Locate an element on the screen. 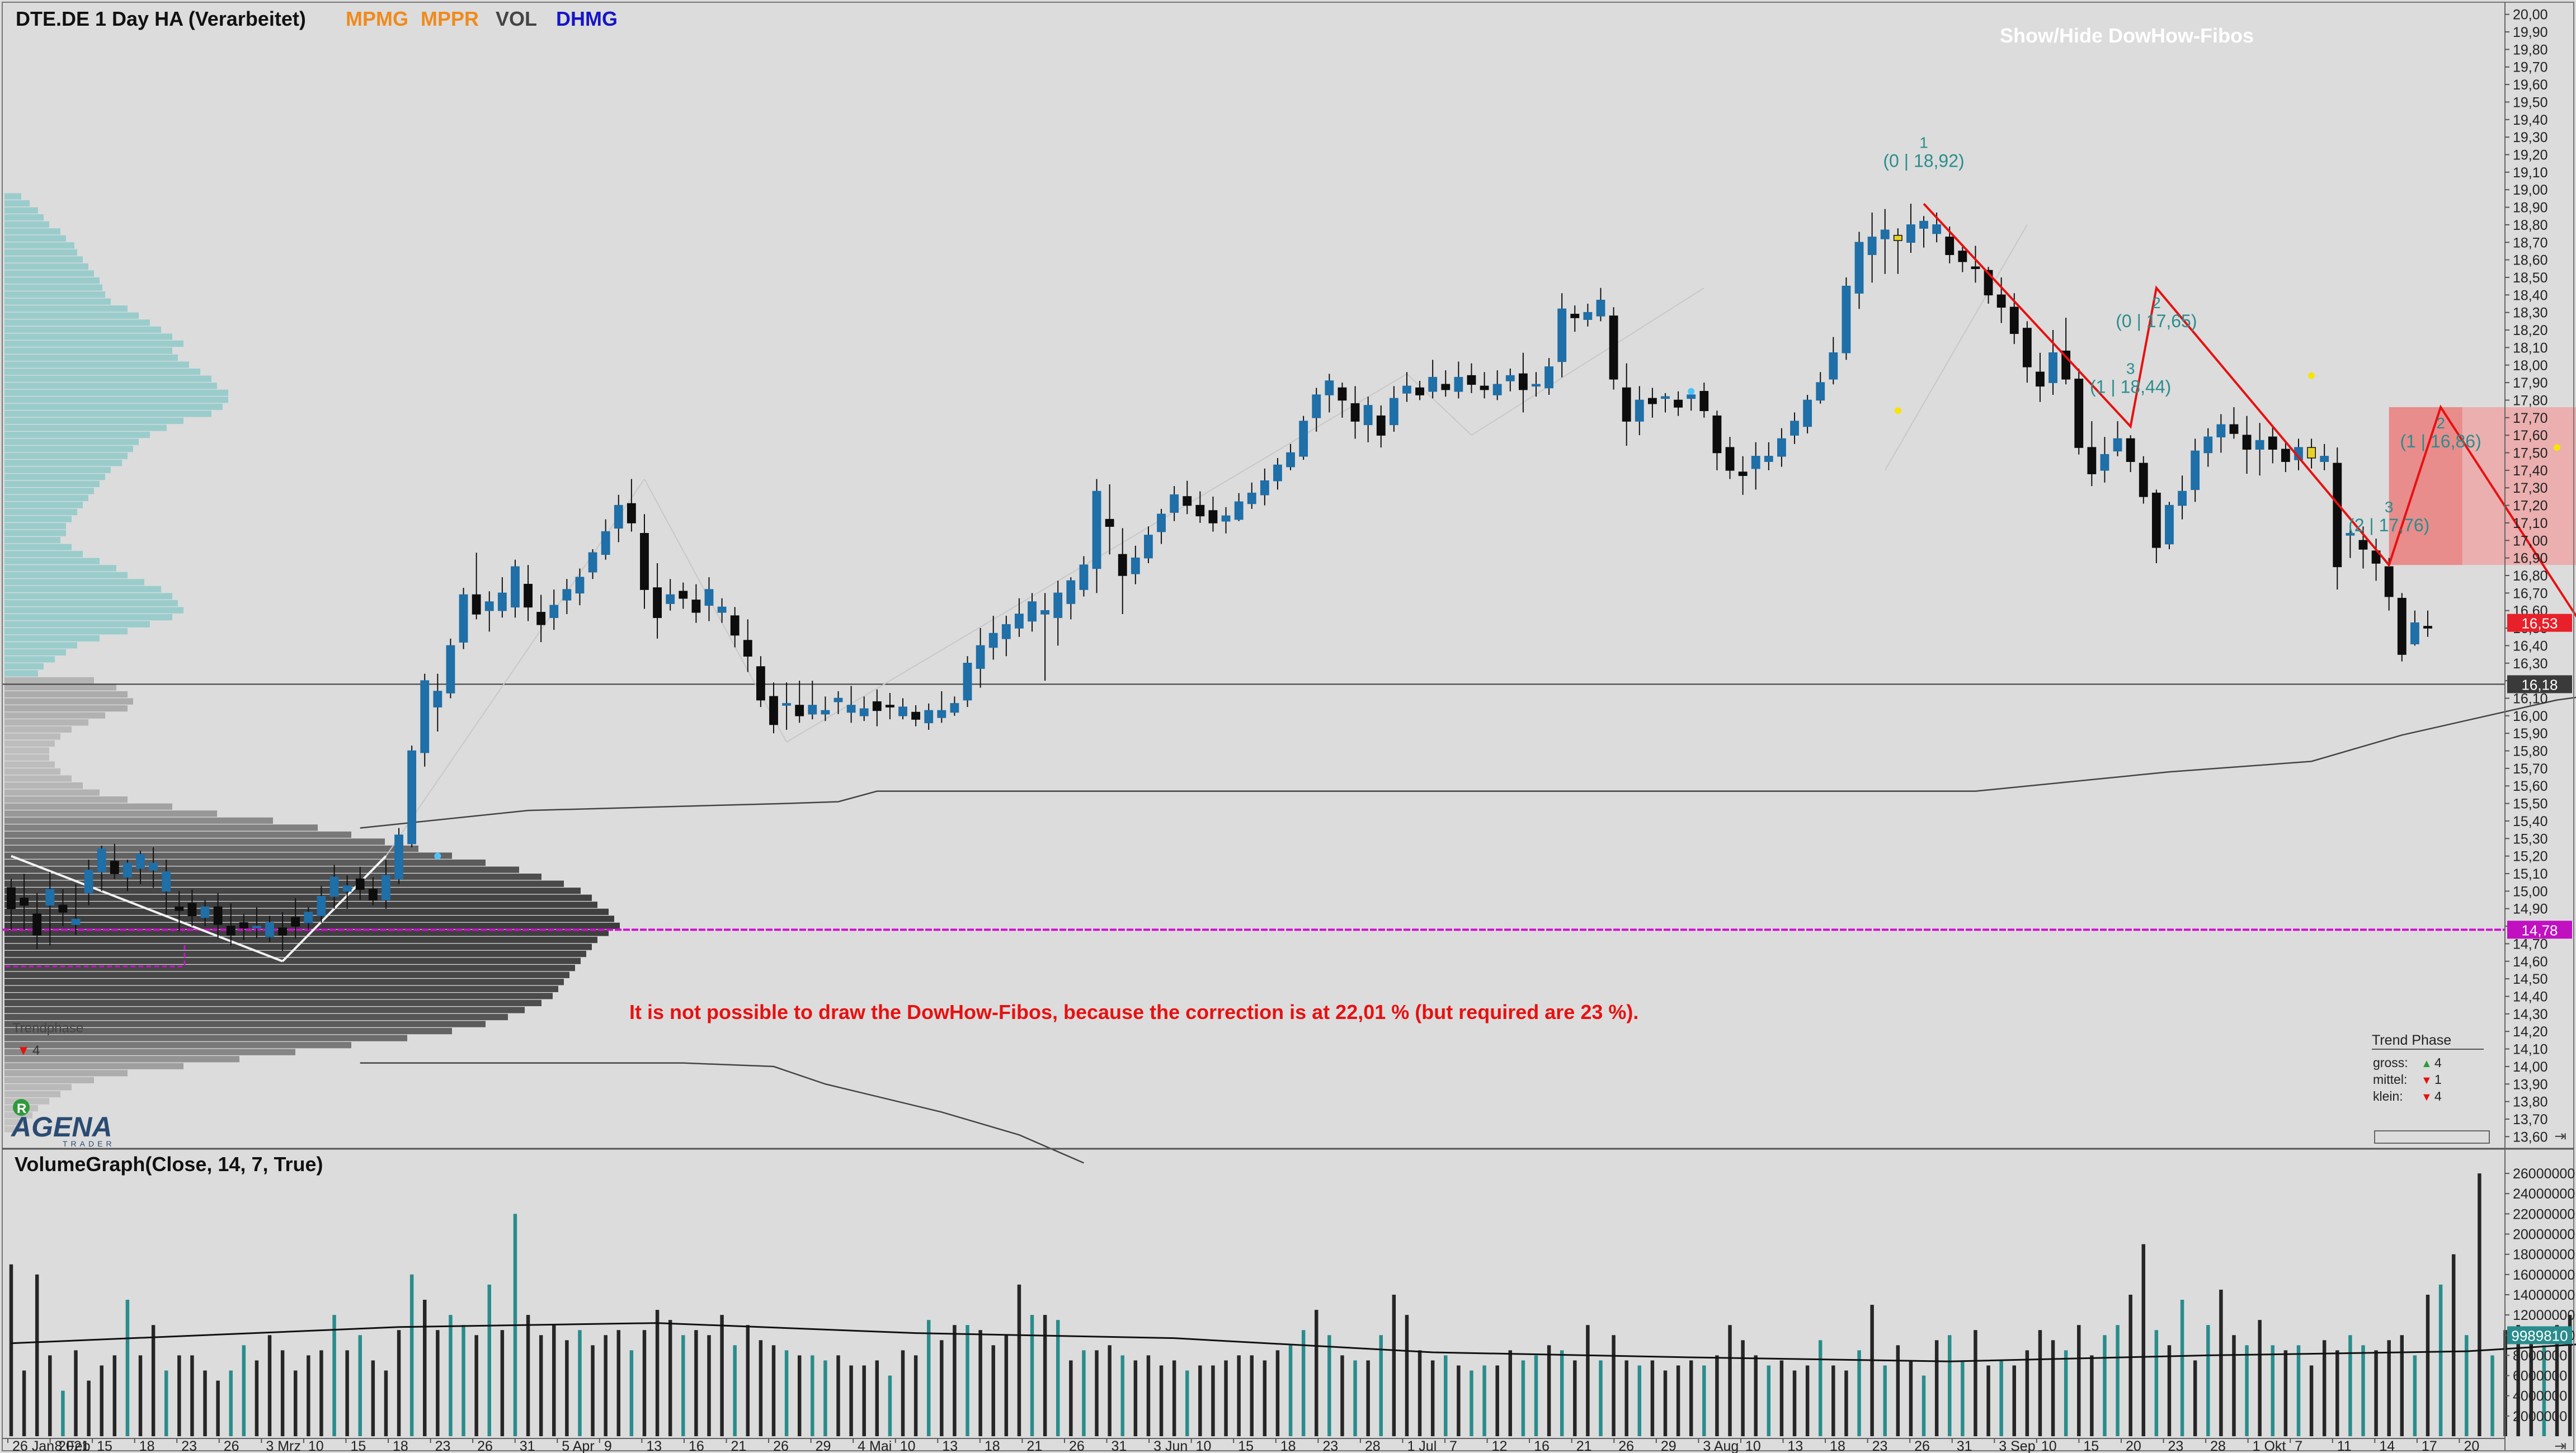  price-tick-label: 14,20 is located at coordinates (2530, 1032).